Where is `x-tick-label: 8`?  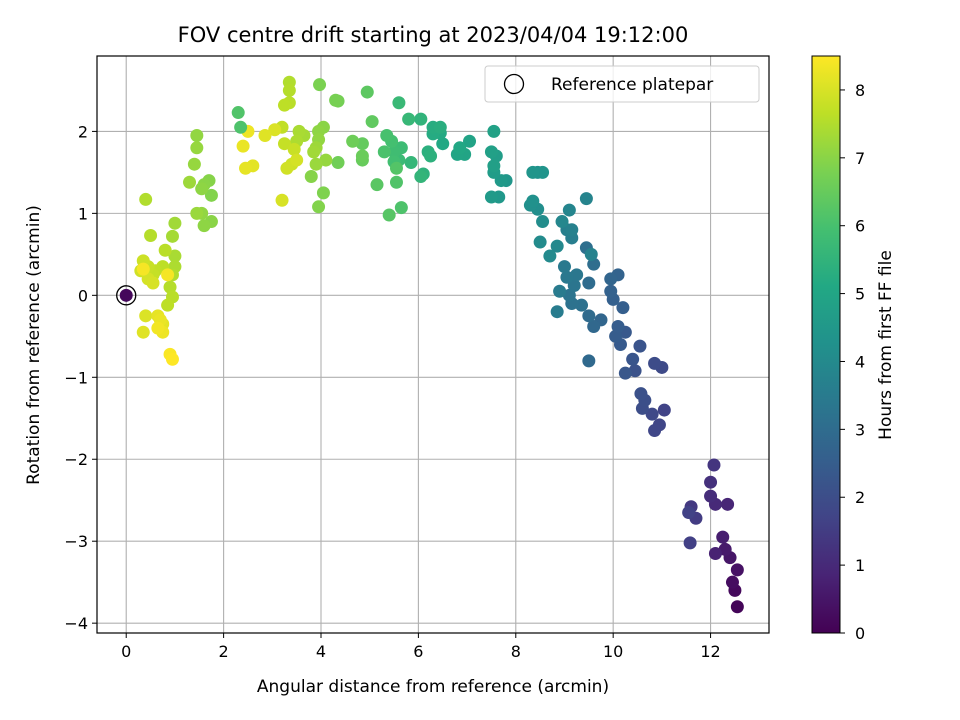
x-tick-label: 8 is located at coordinates (516, 651).